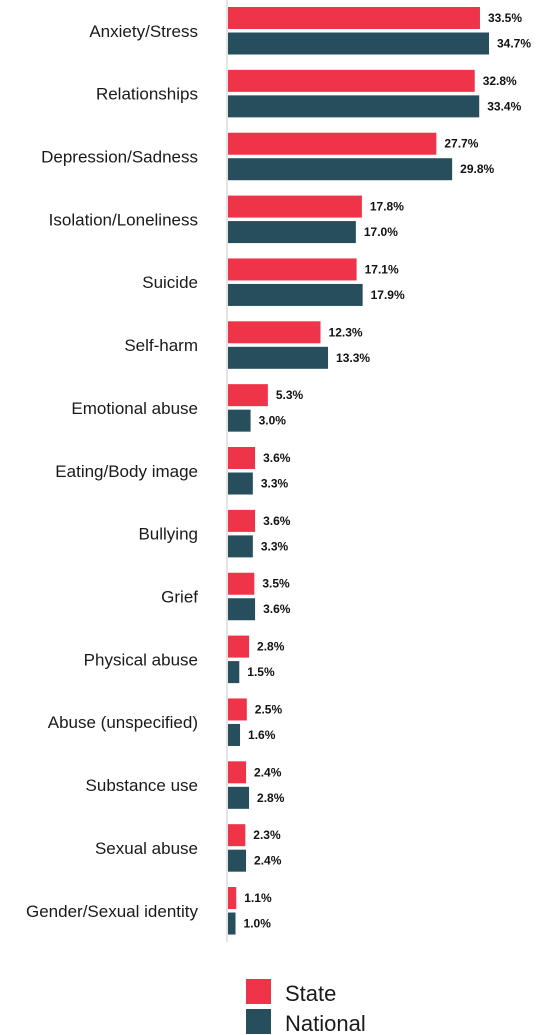  What do you see at coordinates (290, 395) in the screenshot?
I see `value-label-state-emotional-abuse: 5.3%` at bounding box center [290, 395].